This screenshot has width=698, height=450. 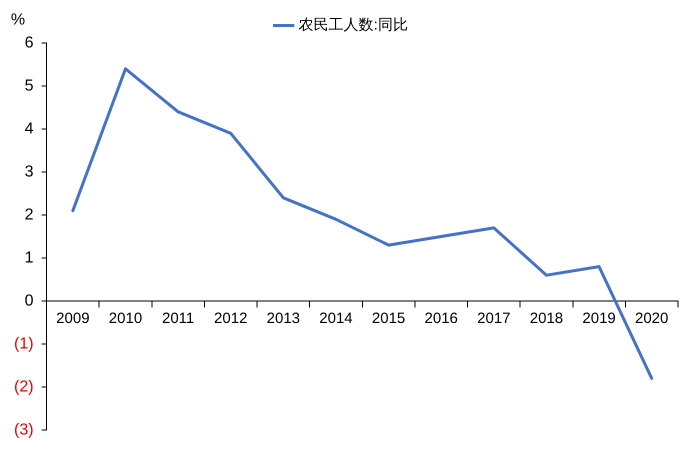 I want to click on x-tick-label: 2020, so click(x=651, y=319).